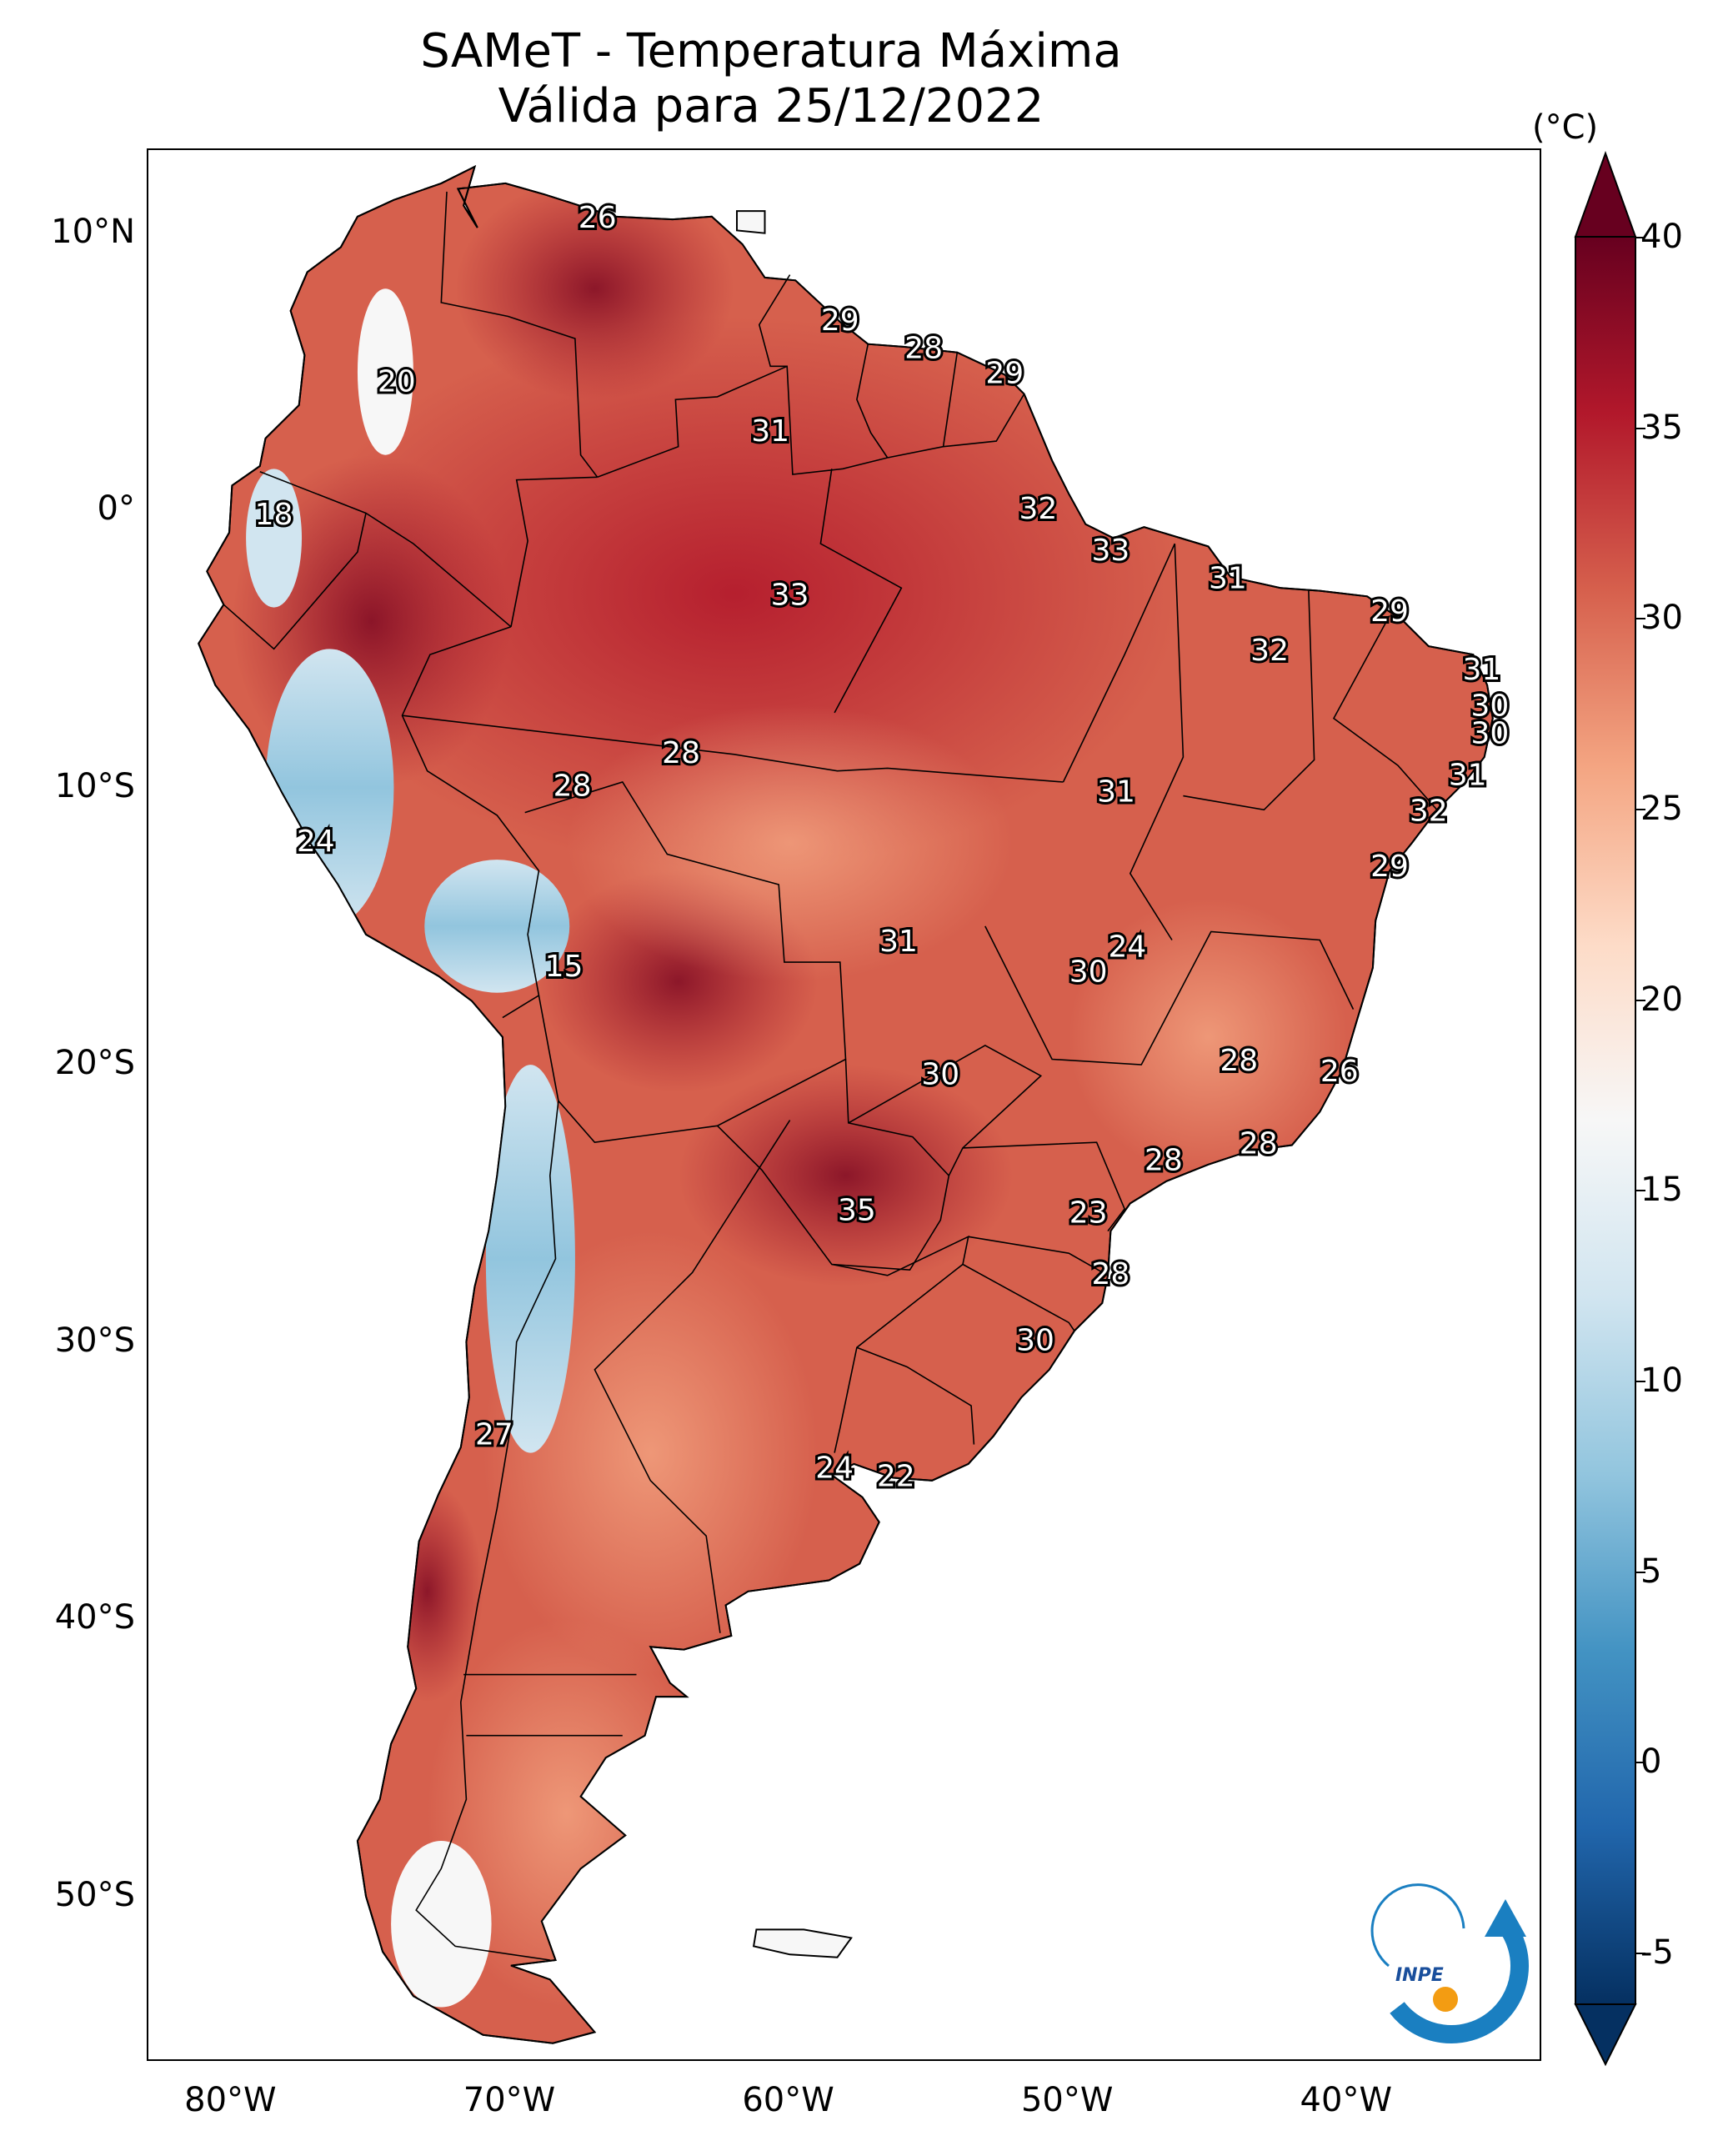  Describe the element at coordinates (1249, 700) in the screenshot. I see `border-piaui-bahia` at that location.